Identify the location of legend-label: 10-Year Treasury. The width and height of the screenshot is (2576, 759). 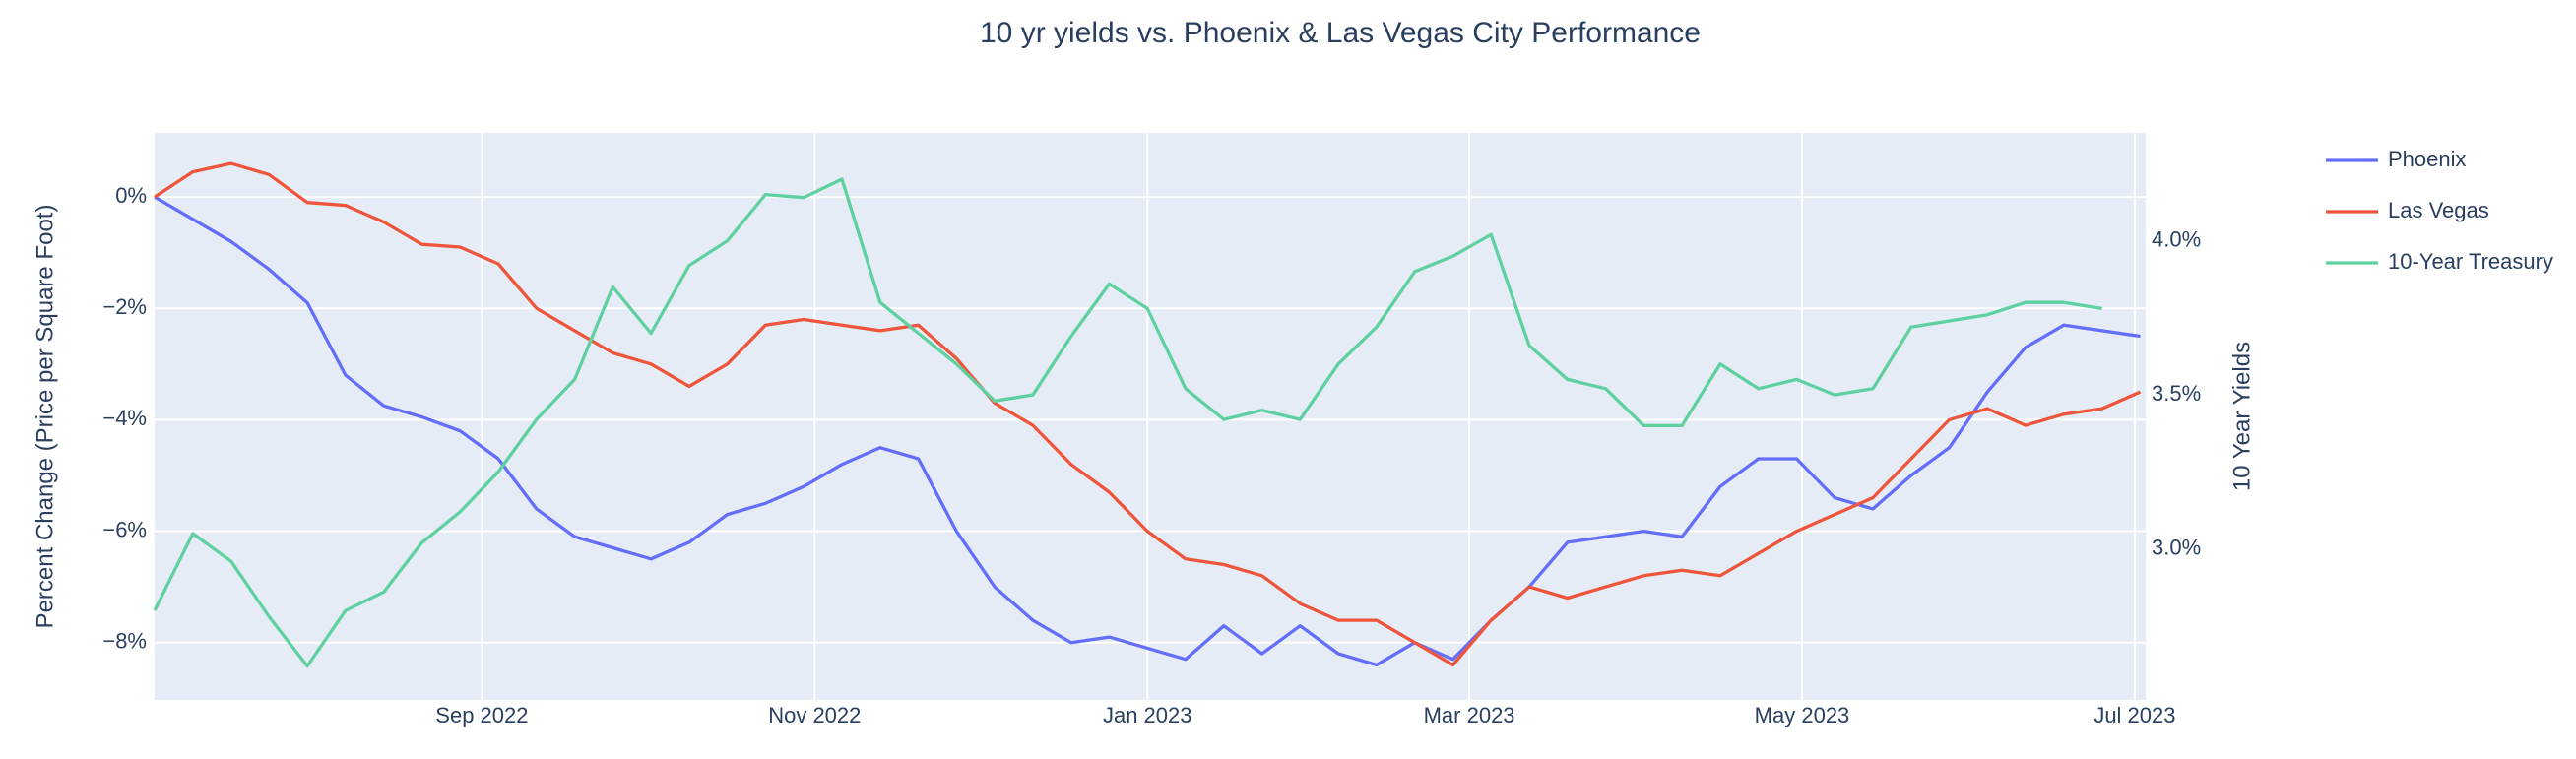
(2470, 261).